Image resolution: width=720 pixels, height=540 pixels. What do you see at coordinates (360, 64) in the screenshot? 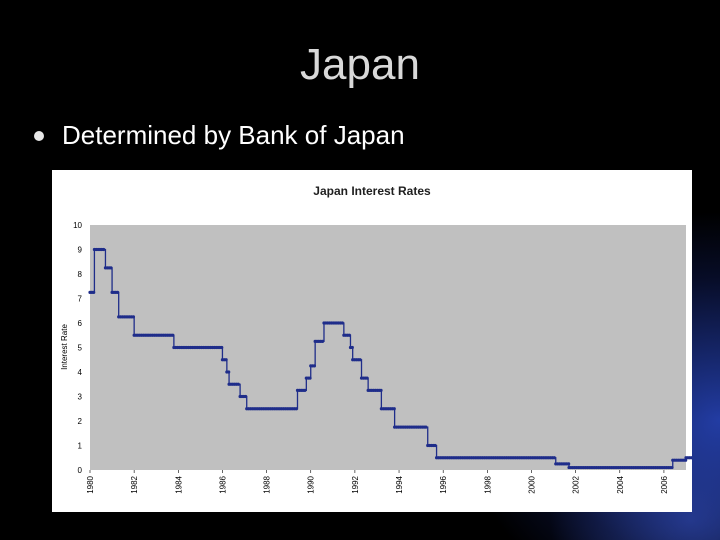
I see `slide-title: Japan` at bounding box center [360, 64].